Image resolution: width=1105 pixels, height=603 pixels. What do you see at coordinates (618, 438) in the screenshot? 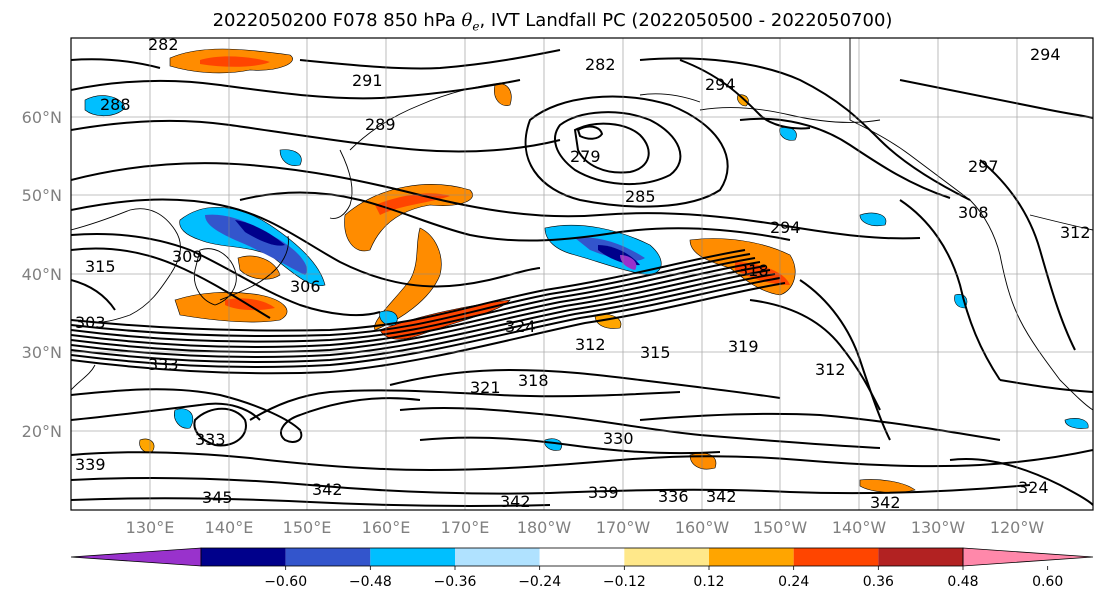
I see `contour-label: 330` at bounding box center [618, 438].